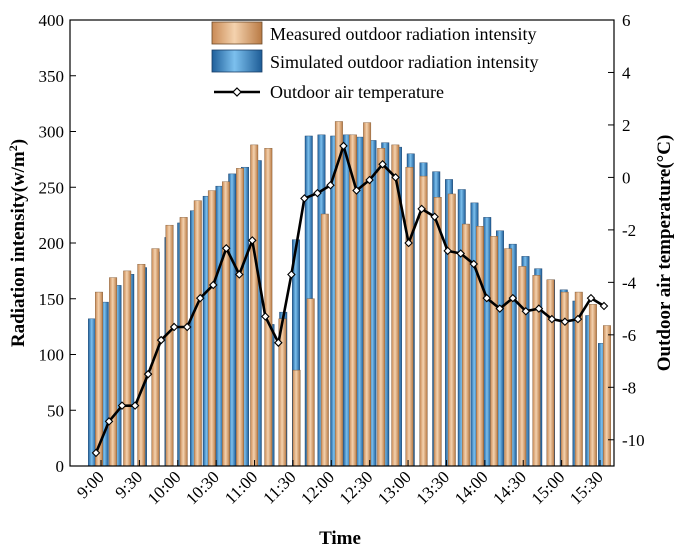  Describe the element at coordinates (633, 440) in the screenshot. I see `right-y-tick-label: -10` at that location.